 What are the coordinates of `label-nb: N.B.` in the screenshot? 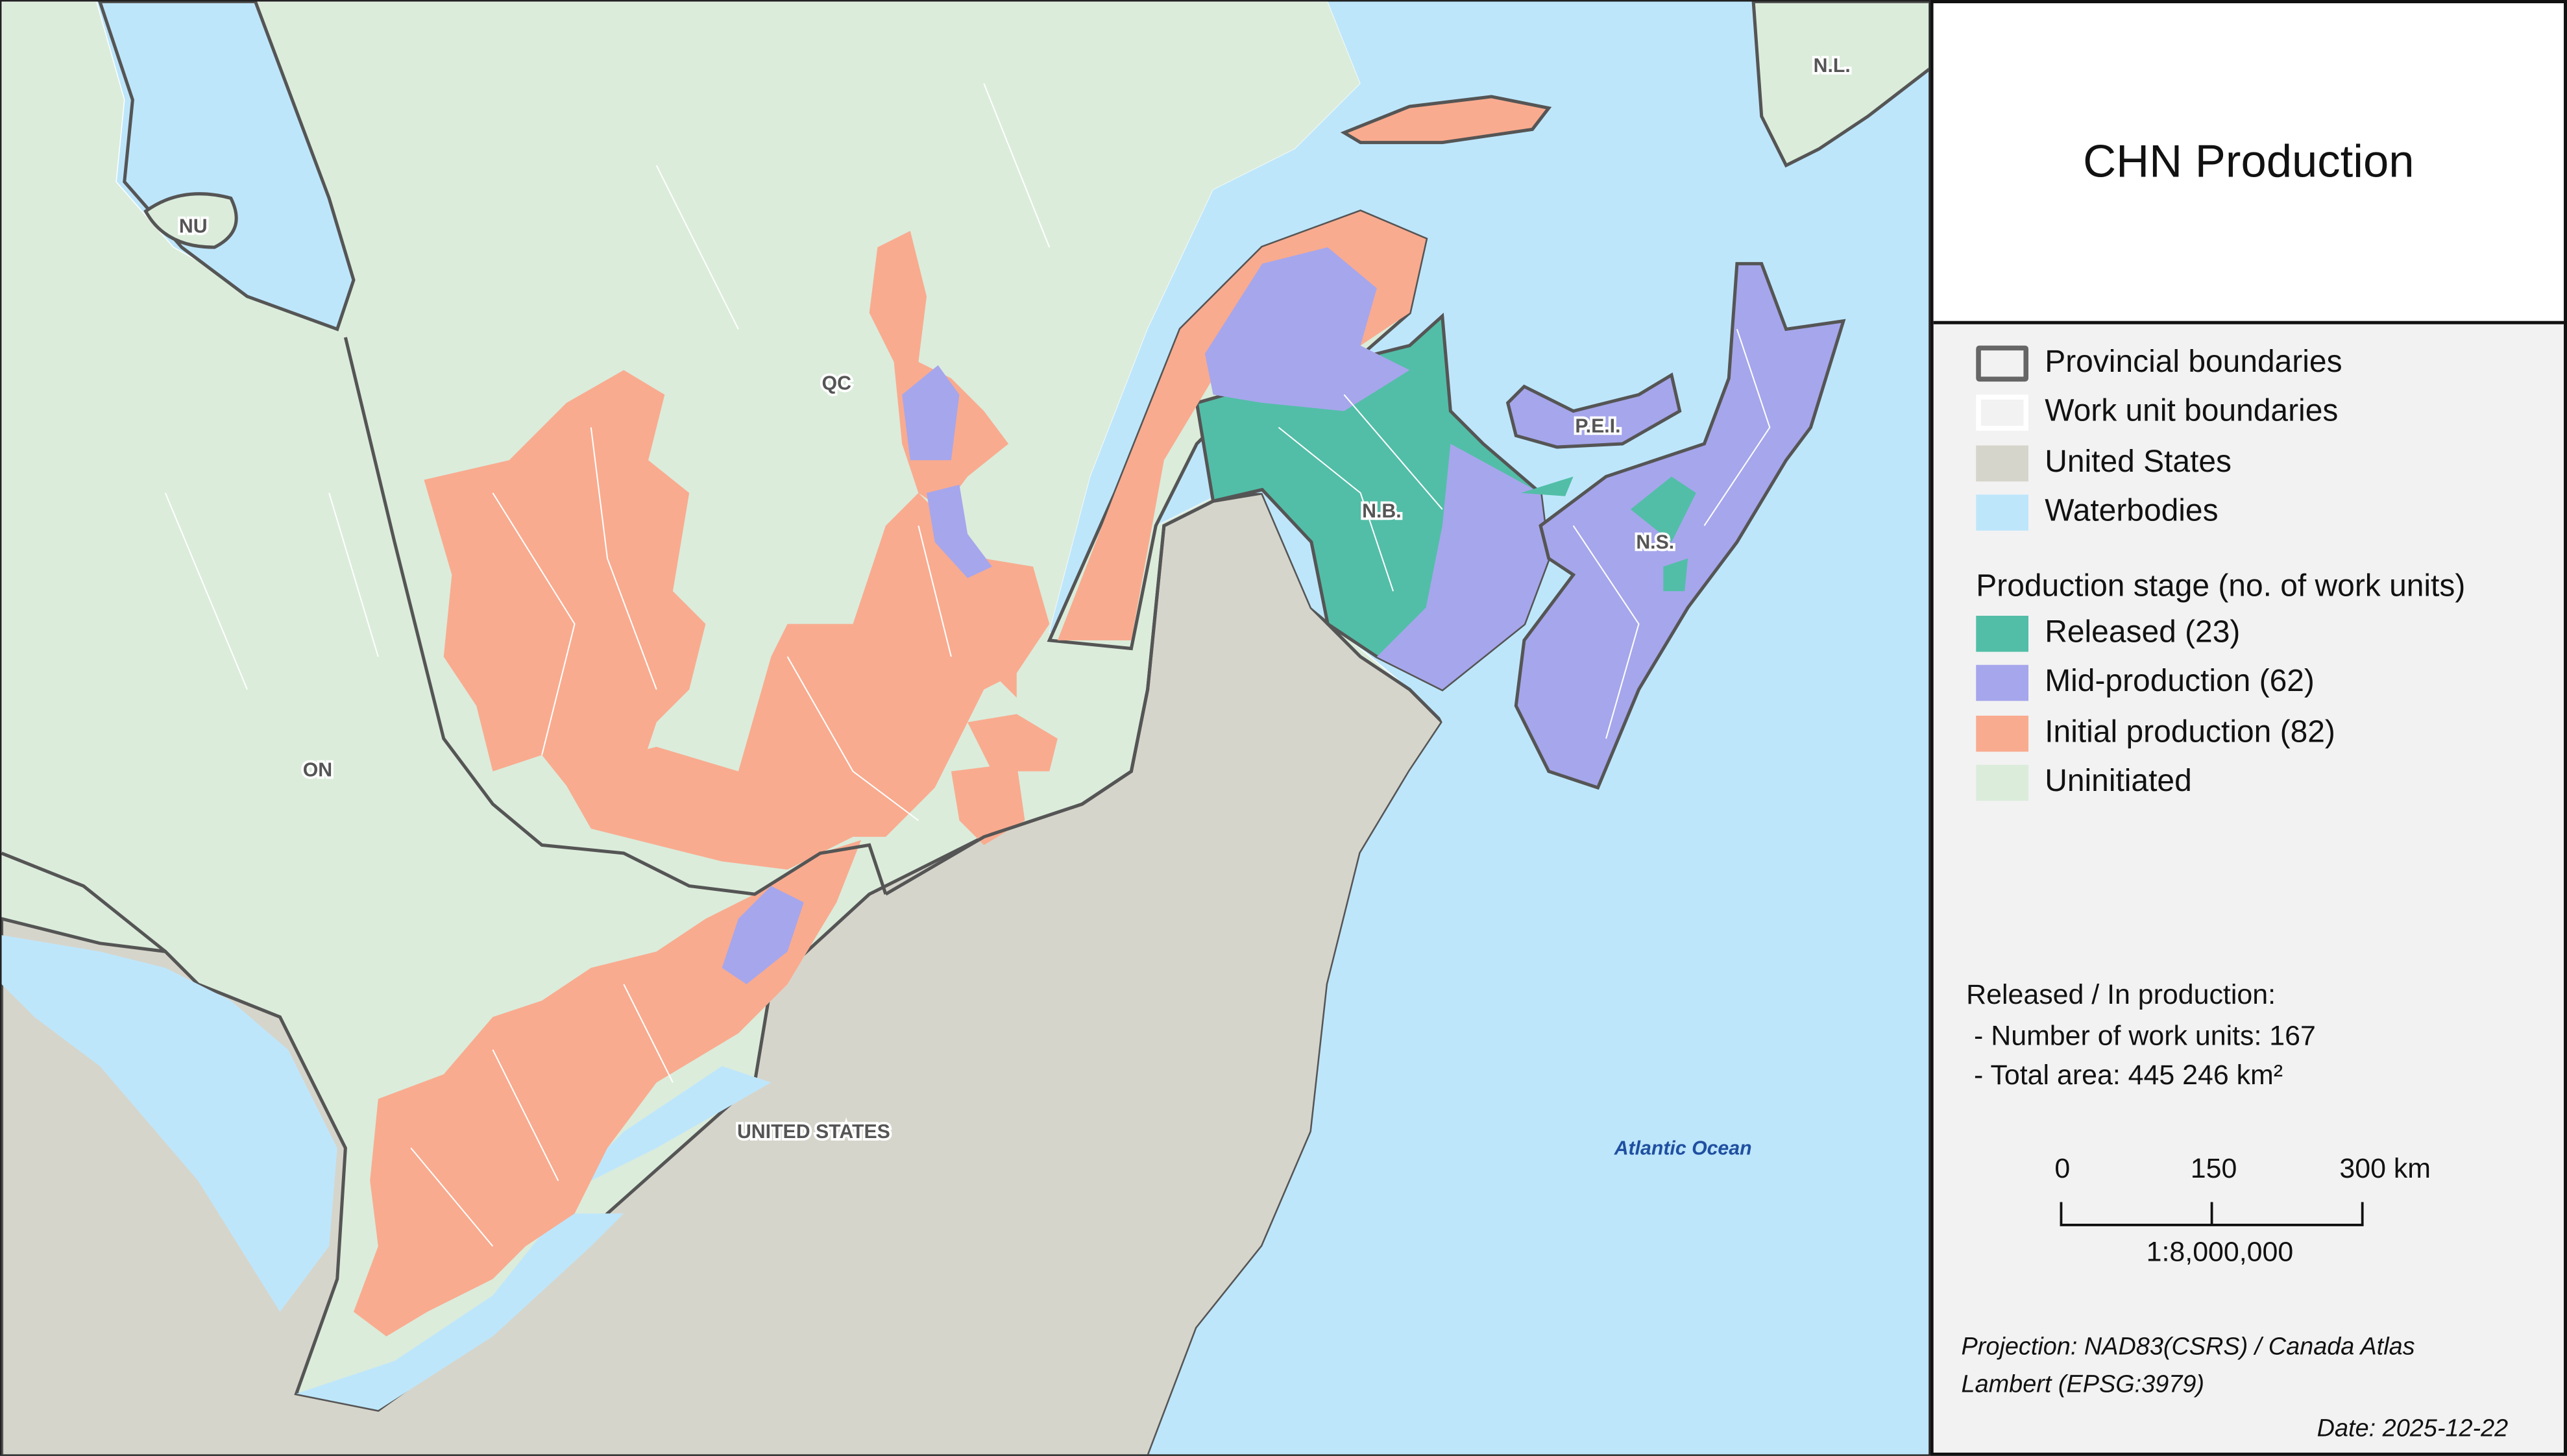 It's located at (1382, 511).